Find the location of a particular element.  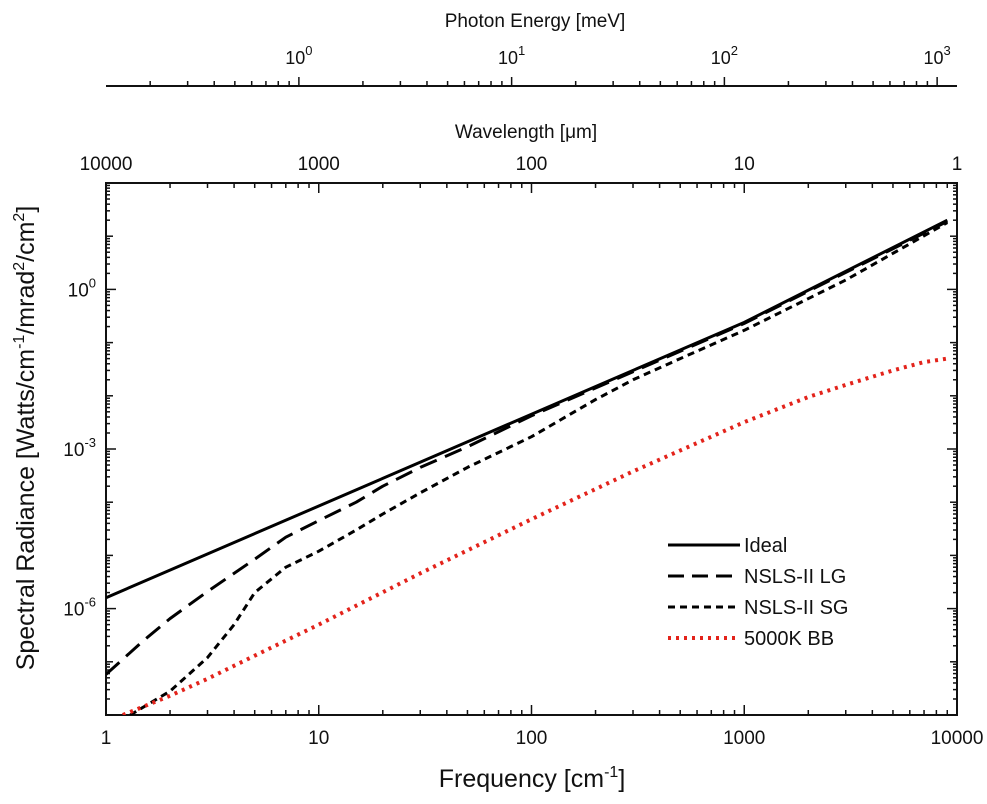

legend: Ideal NSLS-II LG NSLS-II SG 5000K BB is located at coordinates (758, 592).